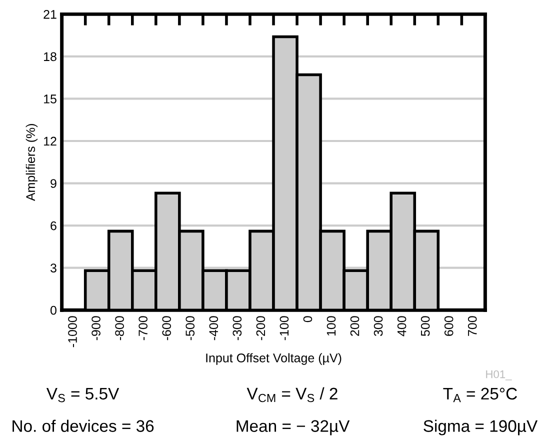 The image size is (552, 443). Describe the element at coordinates (50, 99) in the screenshot. I see `y-tick-label: 15` at that location.